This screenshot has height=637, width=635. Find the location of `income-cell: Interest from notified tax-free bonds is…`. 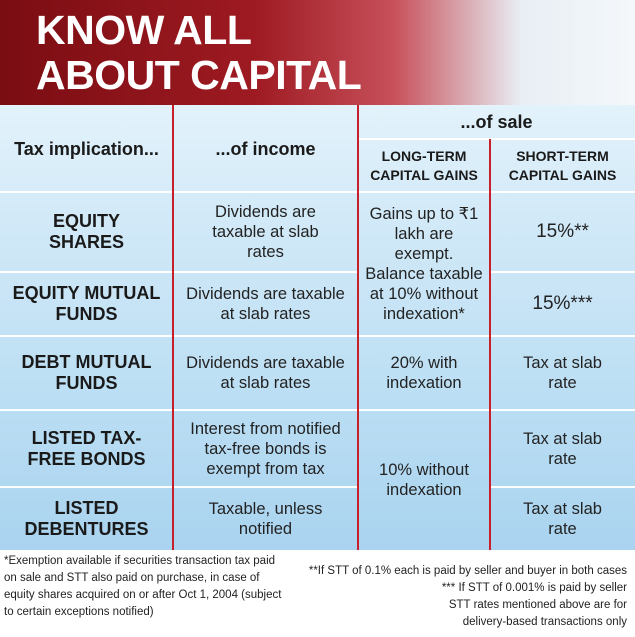

income-cell: Interest from notified tax-free bonds is… is located at coordinates (265, 448).